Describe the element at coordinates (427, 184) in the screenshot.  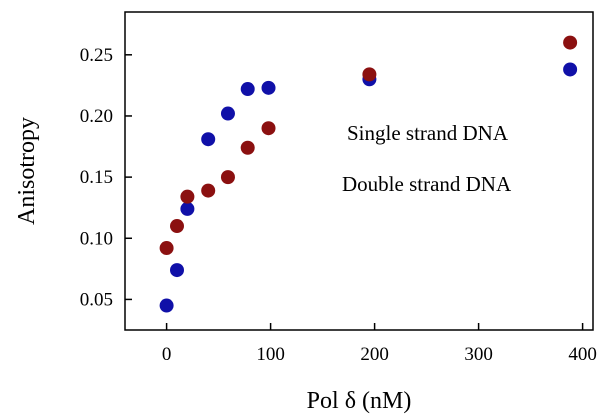
I see `legend-double-strand: Double strand DNA` at that location.